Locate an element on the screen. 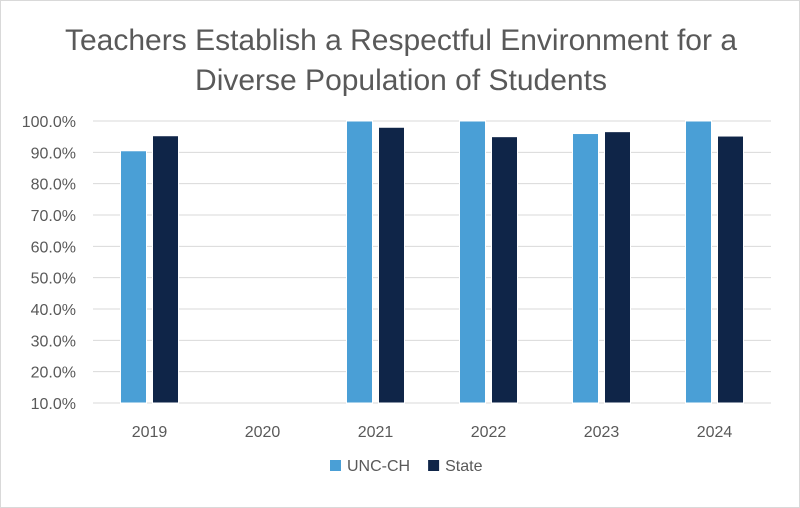  y-tick-label: 100.0% is located at coordinates (49, 122).